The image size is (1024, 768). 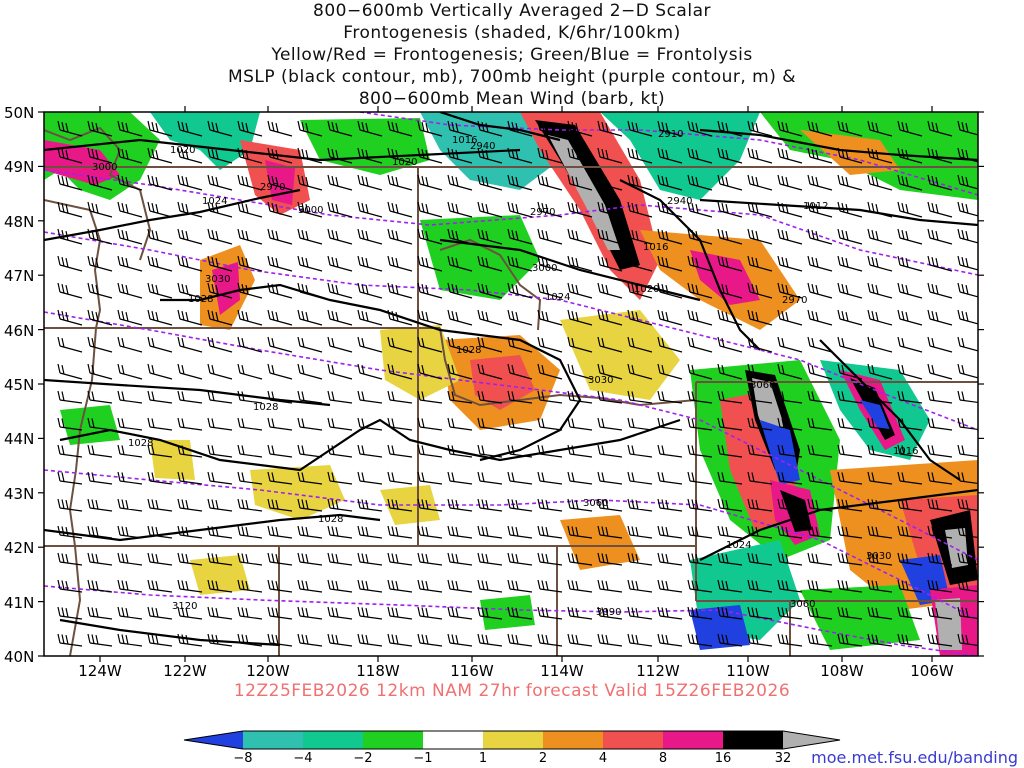 What do you see at coordinates (914, 757) in the screenshot?
I see `credit-url: moe.met.fsu.edu/banding` at bounding box center [914, 757].